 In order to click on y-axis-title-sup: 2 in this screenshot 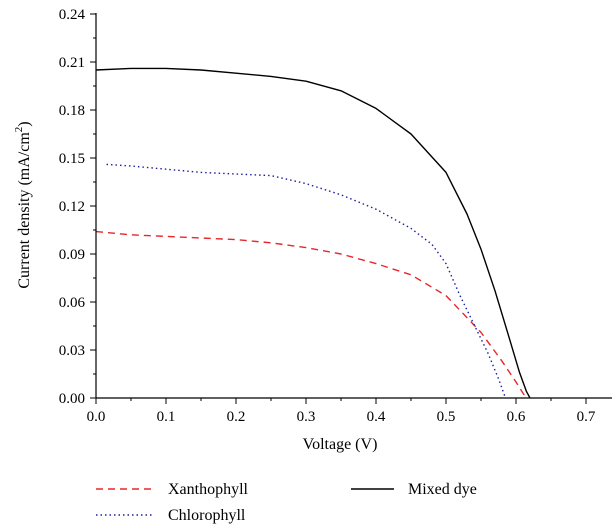, I will do `click(19, 130)`.